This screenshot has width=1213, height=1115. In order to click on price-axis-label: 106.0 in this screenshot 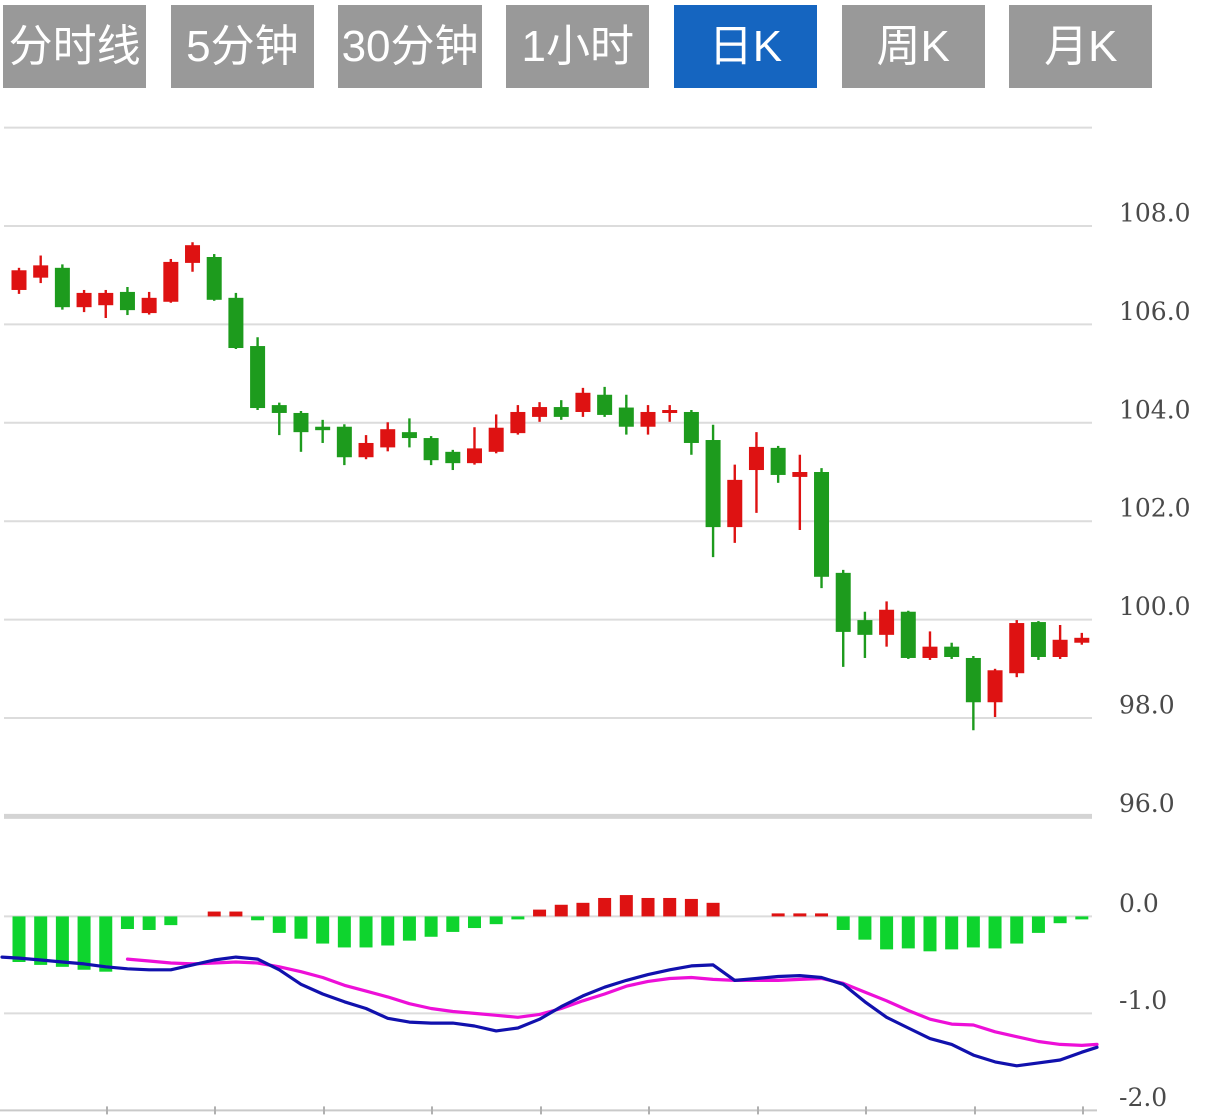, I will do `click(1155, 311)`.